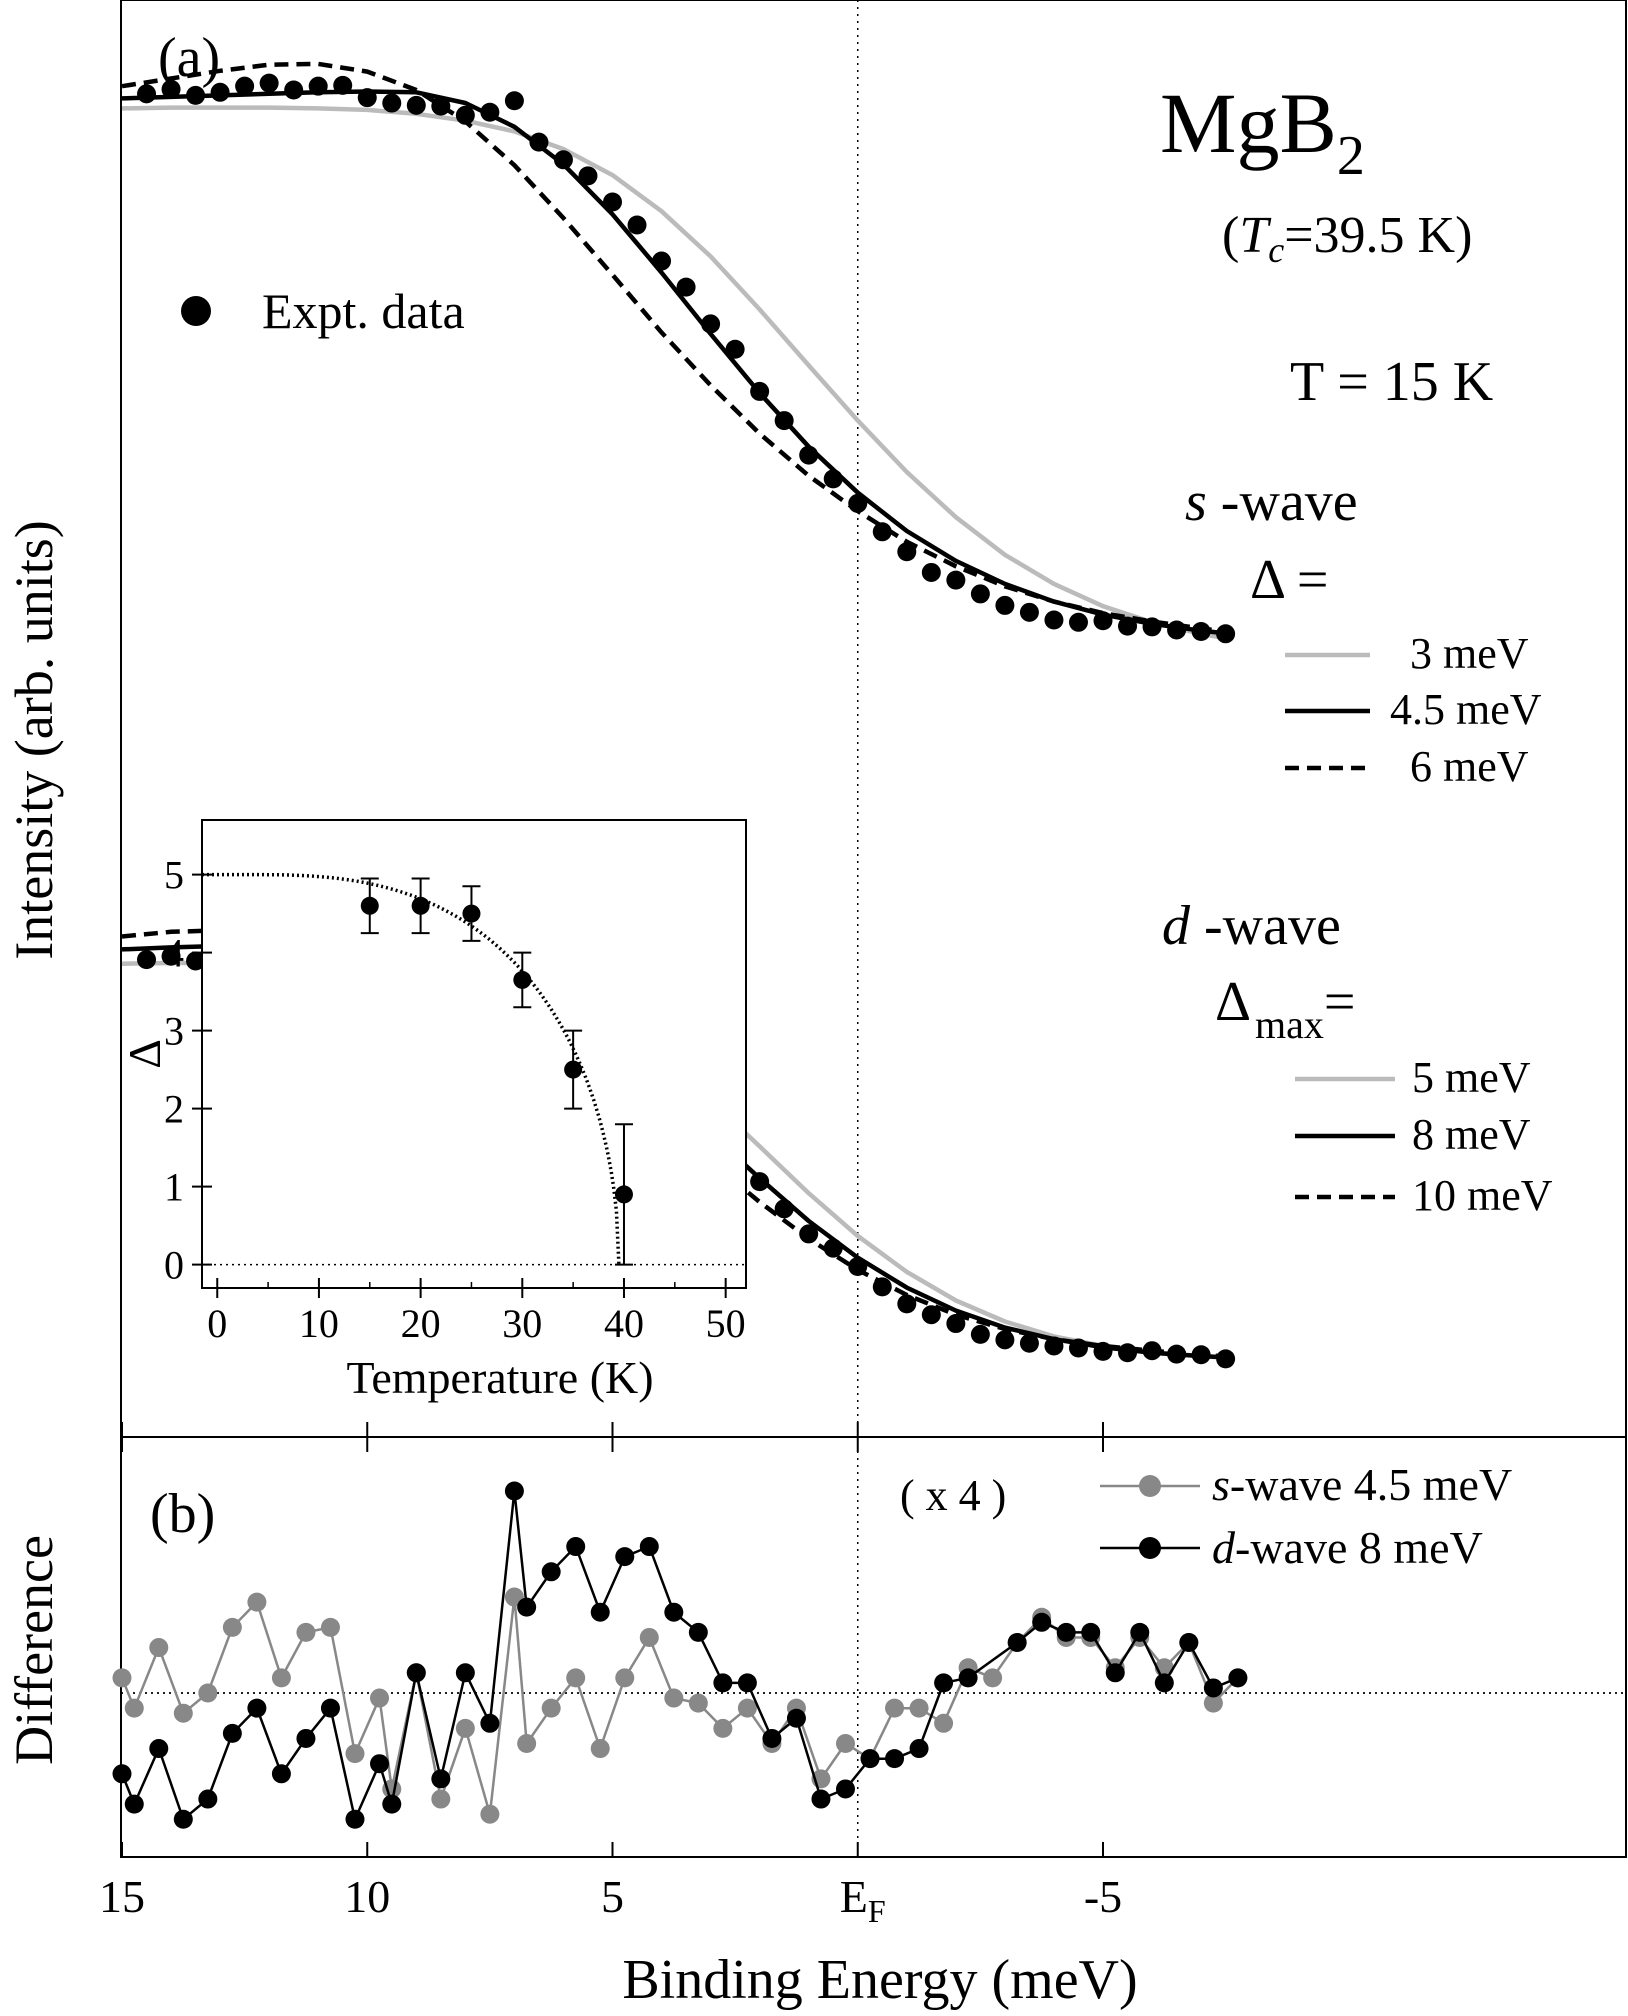  What do you see at coordinates (367, 1896) in the screenshot?
I see `x-tick-label: 10` at bounding box center [367, 1896].